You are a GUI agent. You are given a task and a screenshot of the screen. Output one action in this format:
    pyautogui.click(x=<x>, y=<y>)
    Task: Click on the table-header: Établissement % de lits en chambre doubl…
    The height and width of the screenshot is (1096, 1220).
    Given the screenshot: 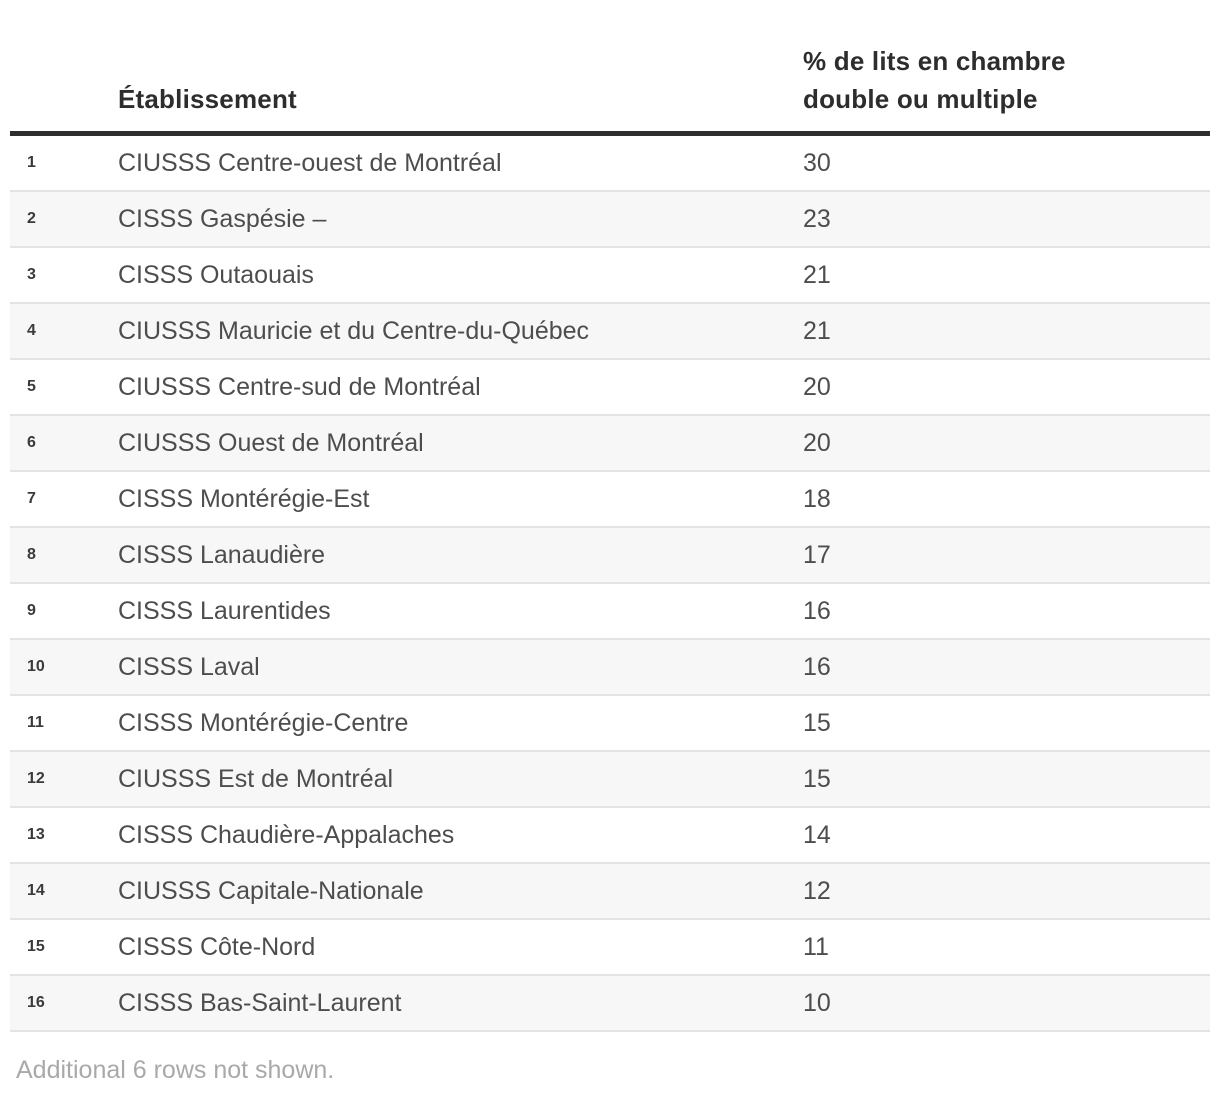 What is the action you would take?
    pyautogui.click(x=610, y=68)
    